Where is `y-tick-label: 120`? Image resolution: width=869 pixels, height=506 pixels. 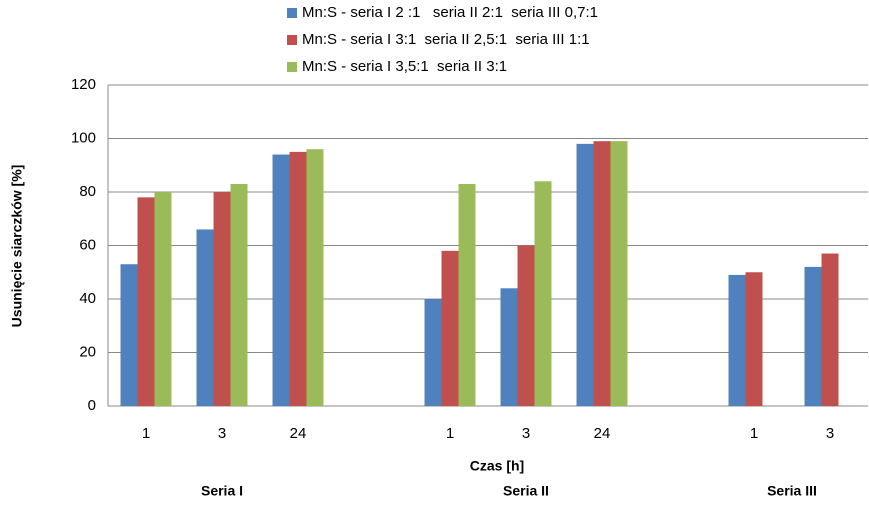 y-tick-label: 120 is located at coordinates (83, 84).